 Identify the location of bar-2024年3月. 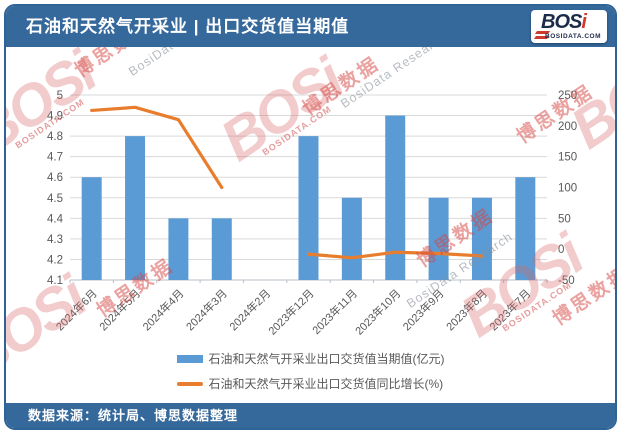
(221, 249).